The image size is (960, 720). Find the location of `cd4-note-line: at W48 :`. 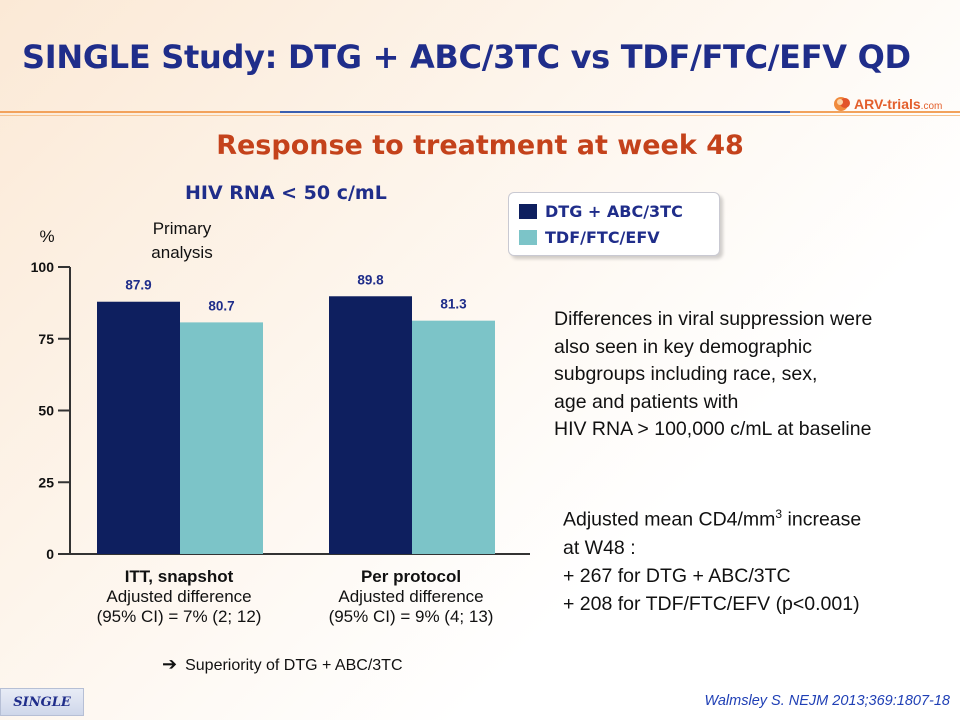

cd4-note-line: at W48 : is located at coordinates (599, 547).